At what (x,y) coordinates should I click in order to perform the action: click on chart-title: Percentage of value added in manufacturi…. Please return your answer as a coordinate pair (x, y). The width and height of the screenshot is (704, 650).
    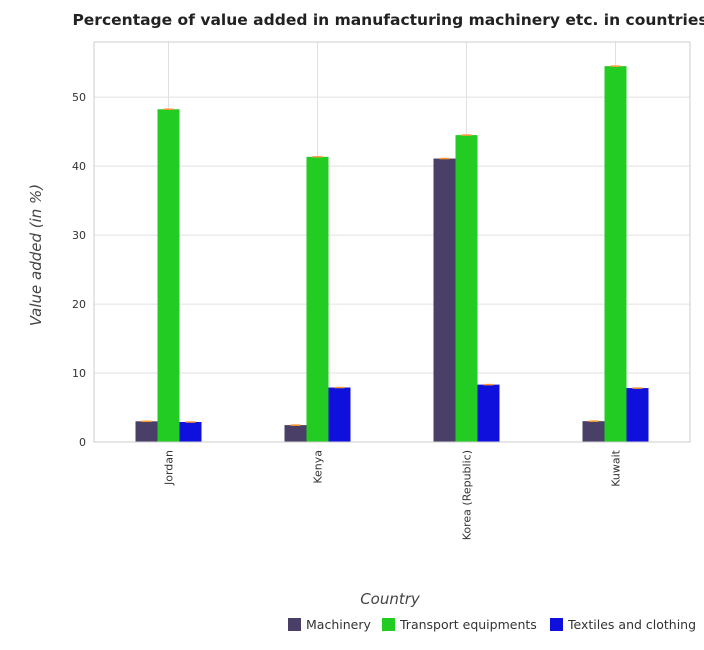
    Looking at the image, I should click on (388, 20).